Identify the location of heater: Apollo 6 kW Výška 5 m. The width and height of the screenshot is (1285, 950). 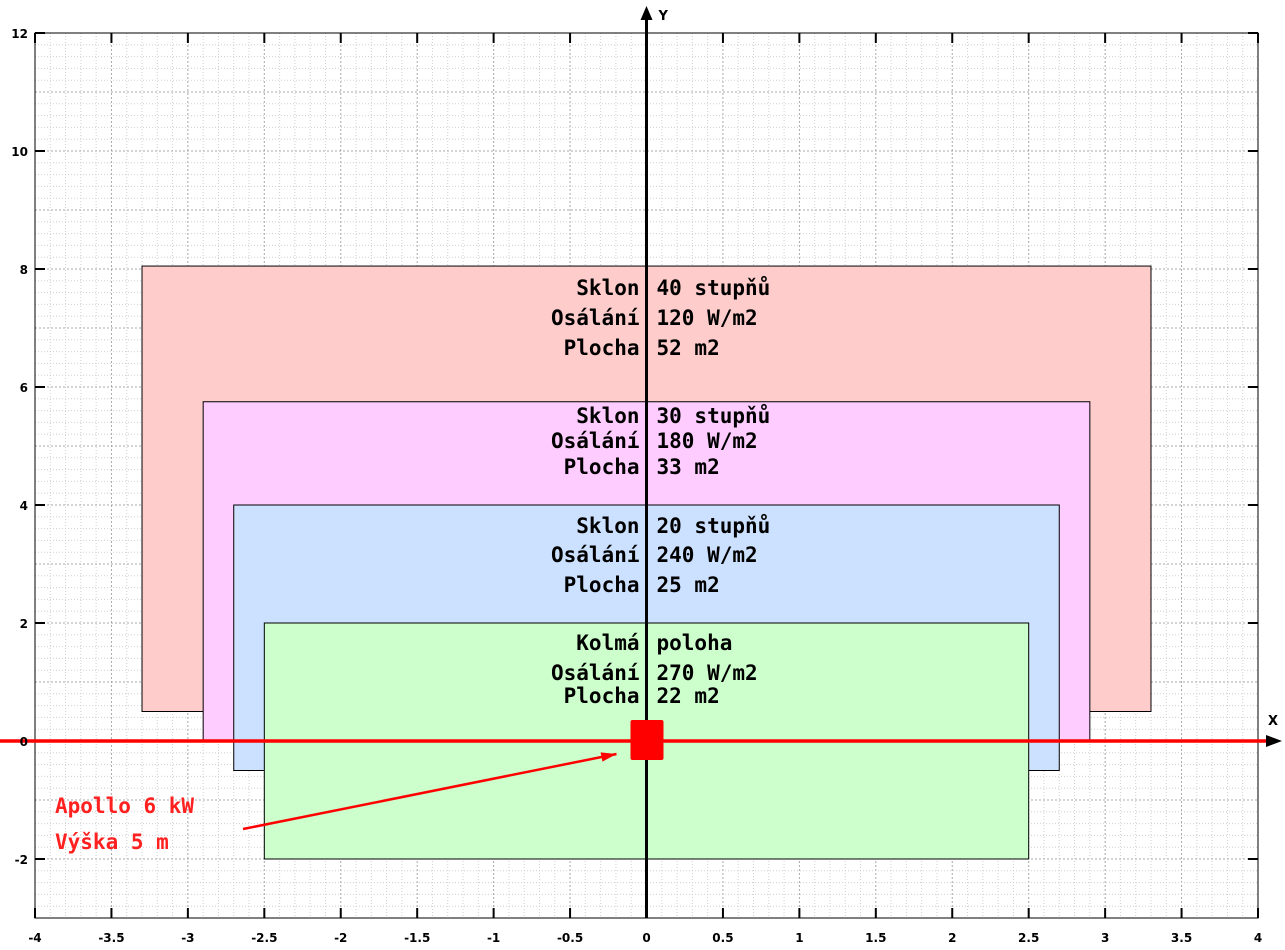
(359, 787).